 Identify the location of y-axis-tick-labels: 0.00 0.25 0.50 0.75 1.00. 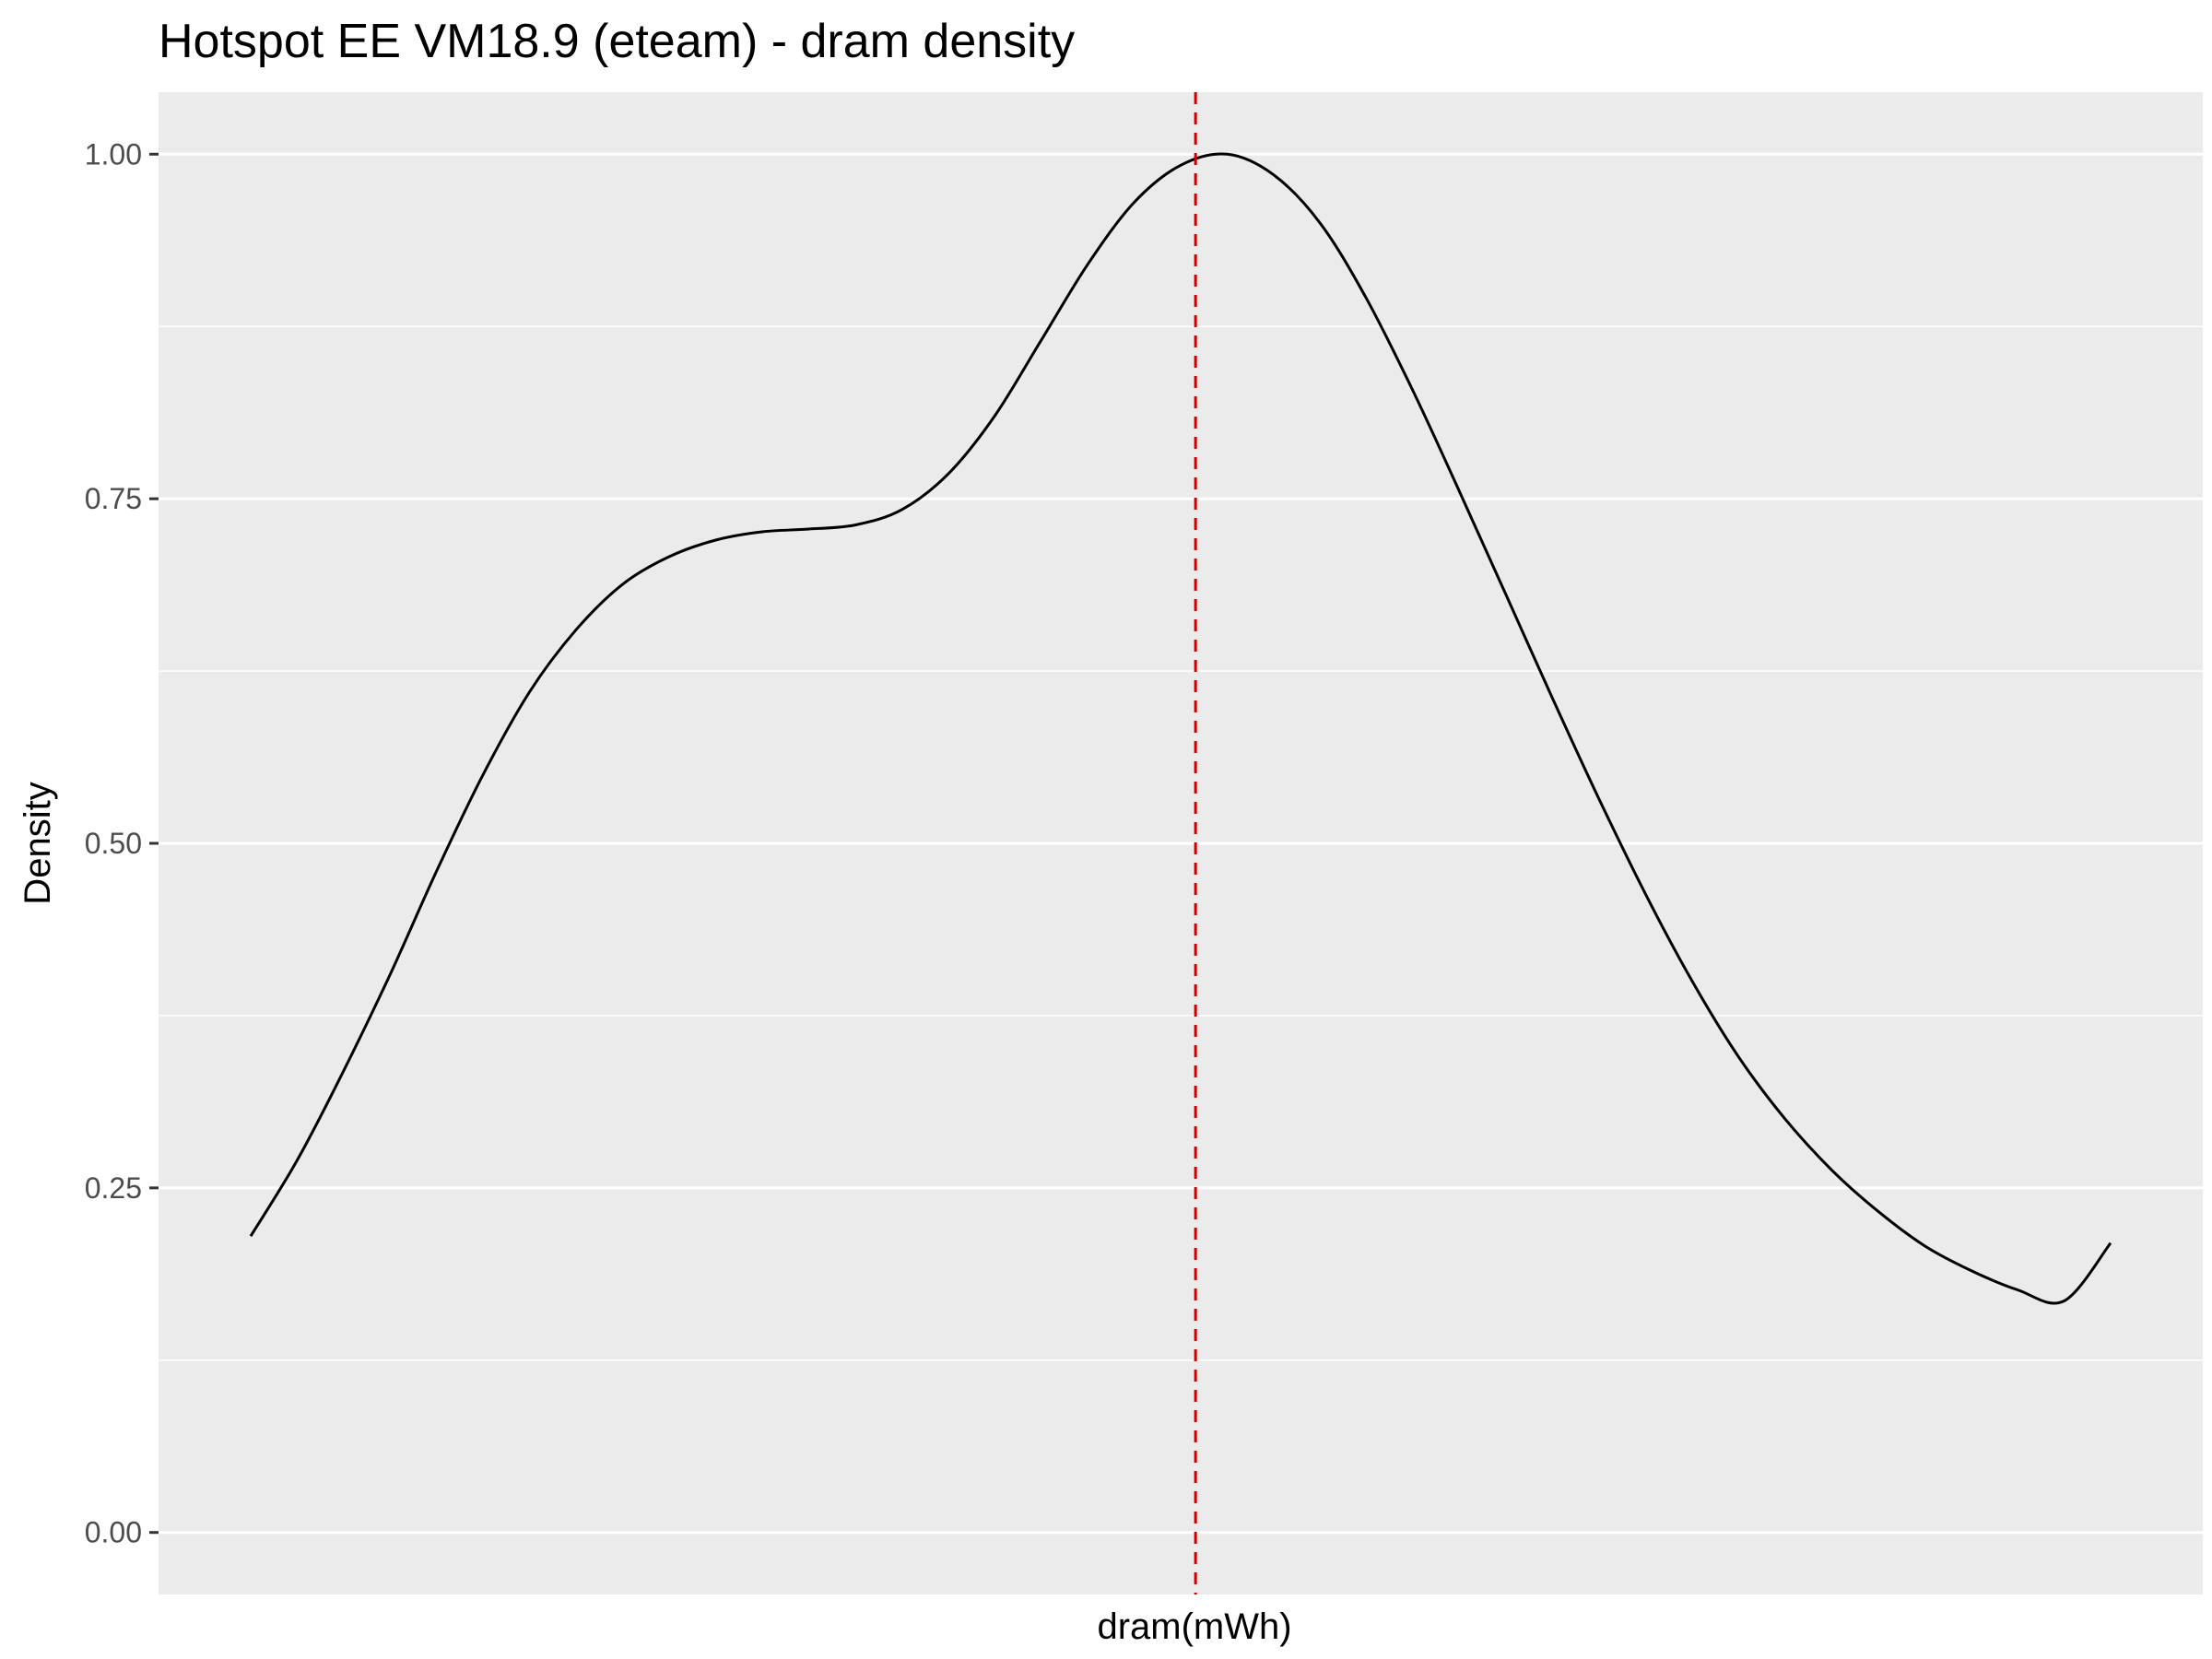
(113, 842).